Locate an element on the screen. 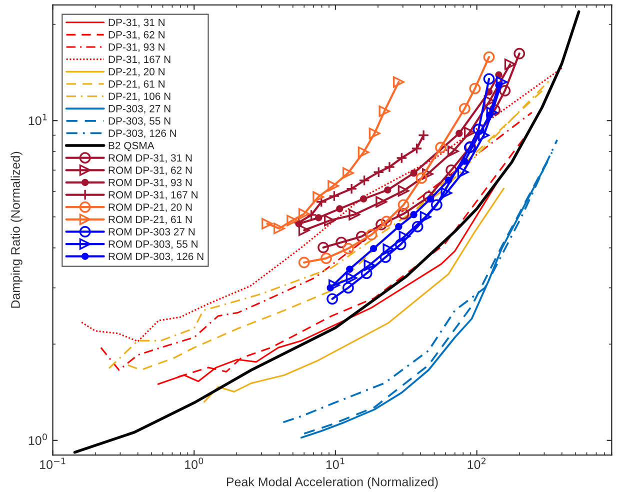  legend-label: DP-303, 126 N is located at coordinates (142, 134).